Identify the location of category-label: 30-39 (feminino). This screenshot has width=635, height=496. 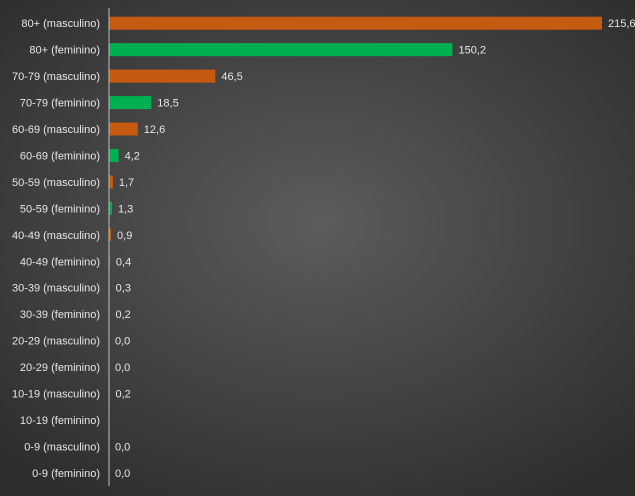
(60, 315).